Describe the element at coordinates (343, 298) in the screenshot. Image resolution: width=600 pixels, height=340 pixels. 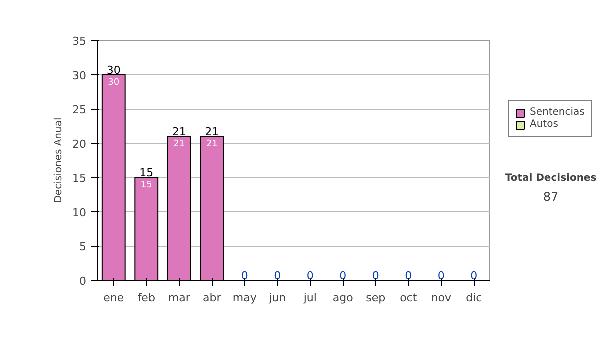
I see `x-tick-label: ago` at that location.